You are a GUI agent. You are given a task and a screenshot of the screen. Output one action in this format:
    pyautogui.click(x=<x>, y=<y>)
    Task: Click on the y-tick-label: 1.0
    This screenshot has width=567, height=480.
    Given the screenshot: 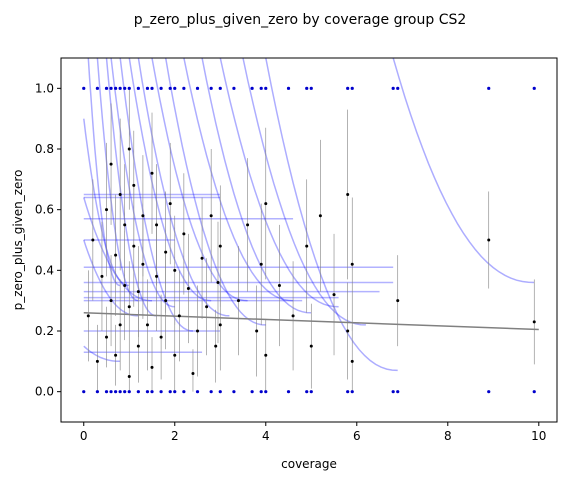 What is the action you would take?
    pyautogui.click(x=44, y=88)
    